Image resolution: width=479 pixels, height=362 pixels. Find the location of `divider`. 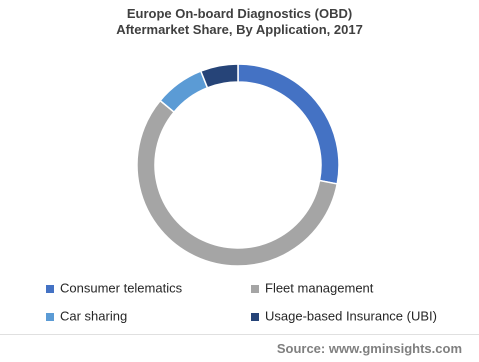

divider is located at coordinates (239, 334).